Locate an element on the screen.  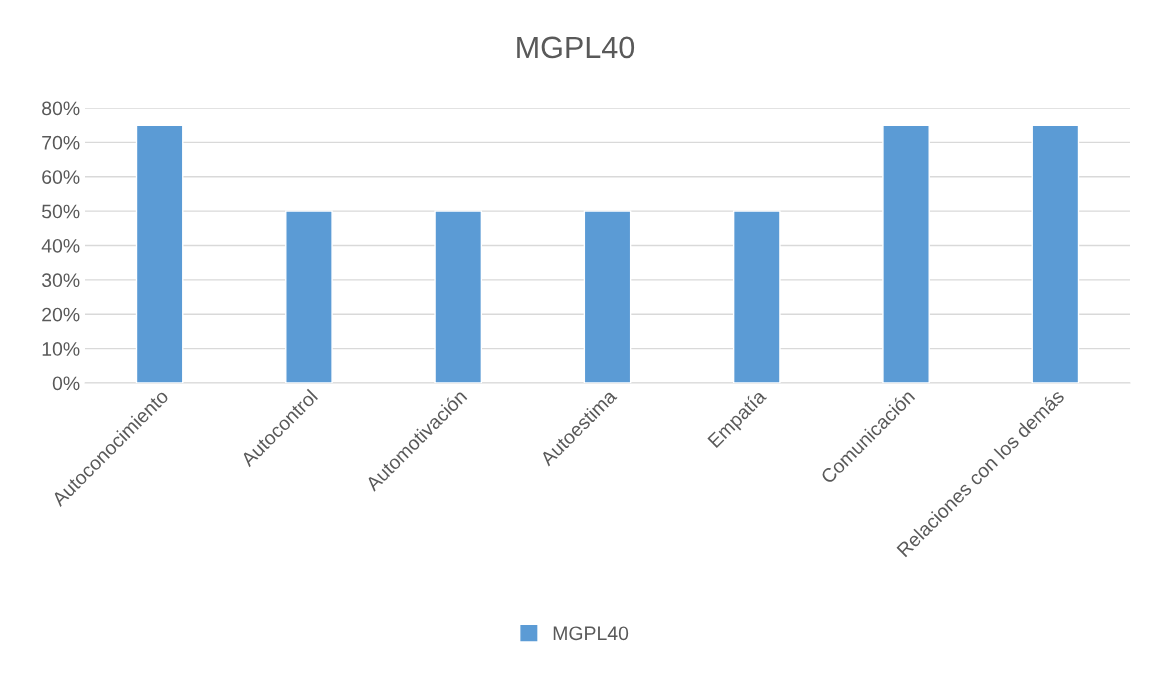
y-tick-label: 70% is located at coordinates (61, 142).